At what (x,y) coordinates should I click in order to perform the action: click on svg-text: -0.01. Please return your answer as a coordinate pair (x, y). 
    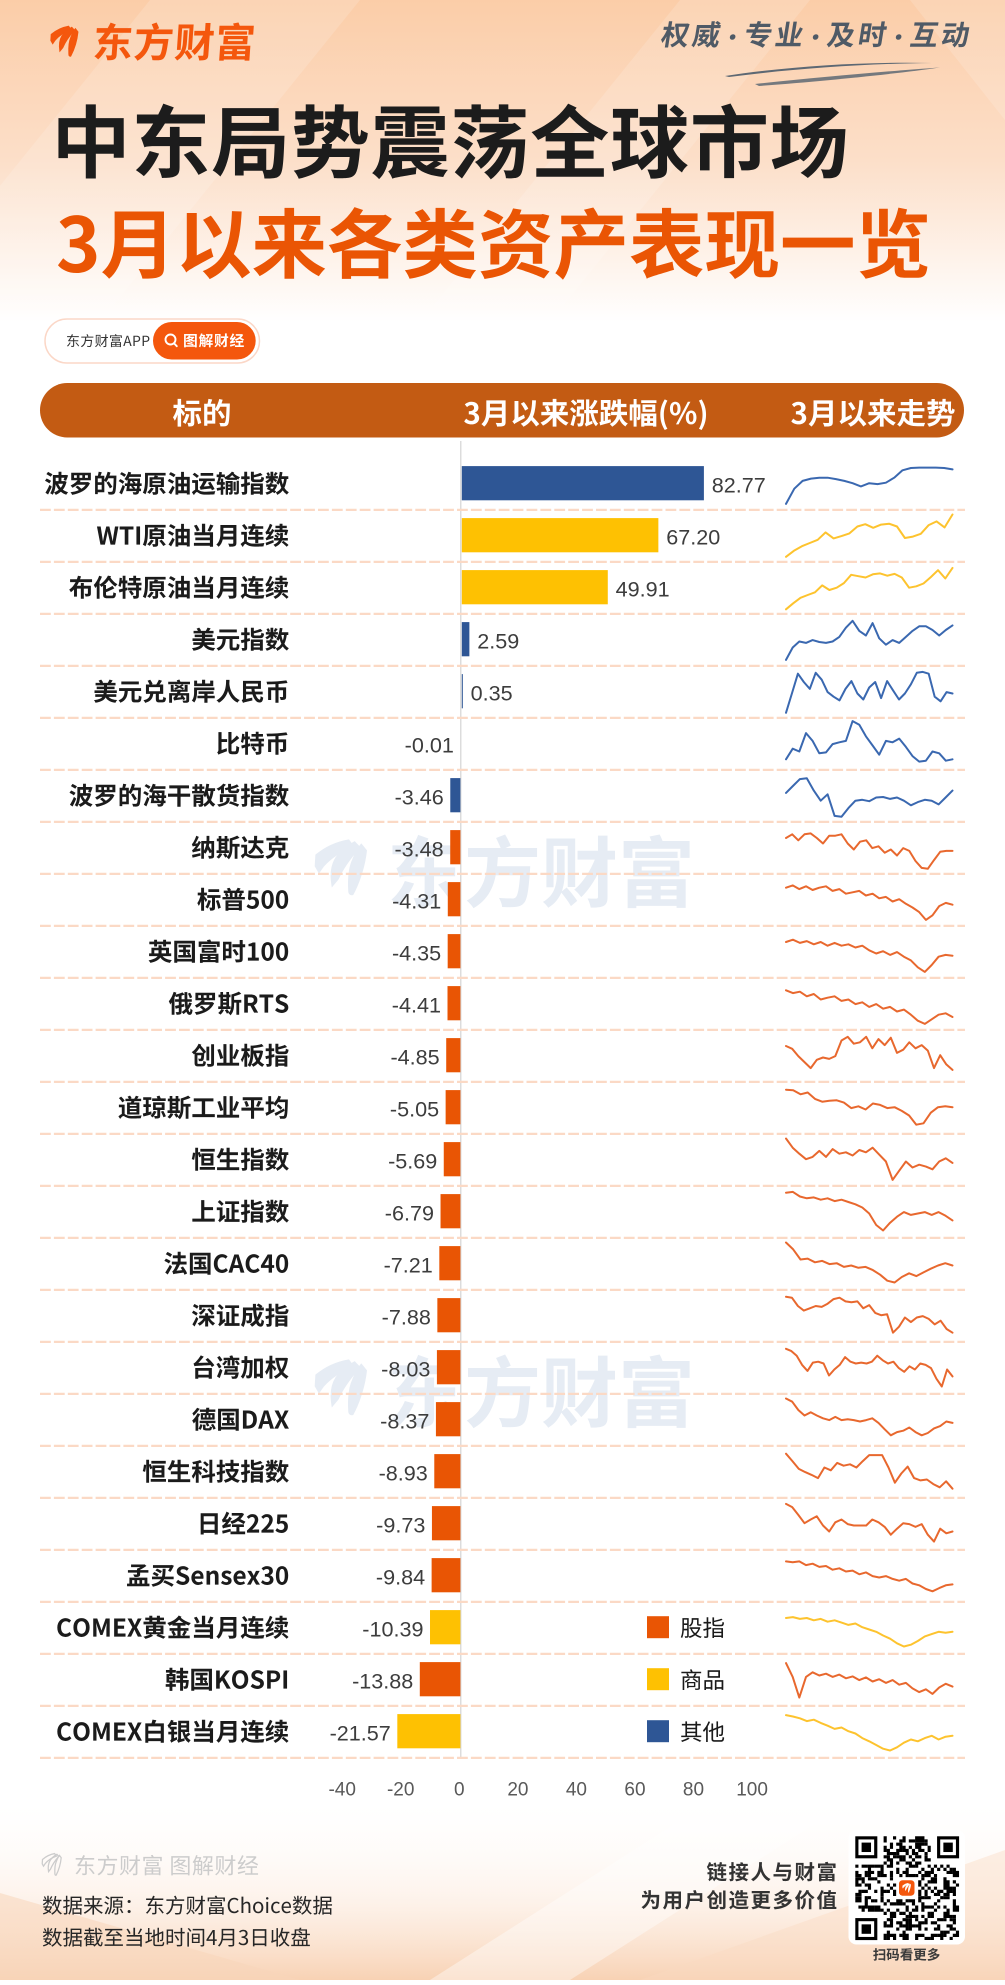
    Looking at the image, I should click on (429, 745).